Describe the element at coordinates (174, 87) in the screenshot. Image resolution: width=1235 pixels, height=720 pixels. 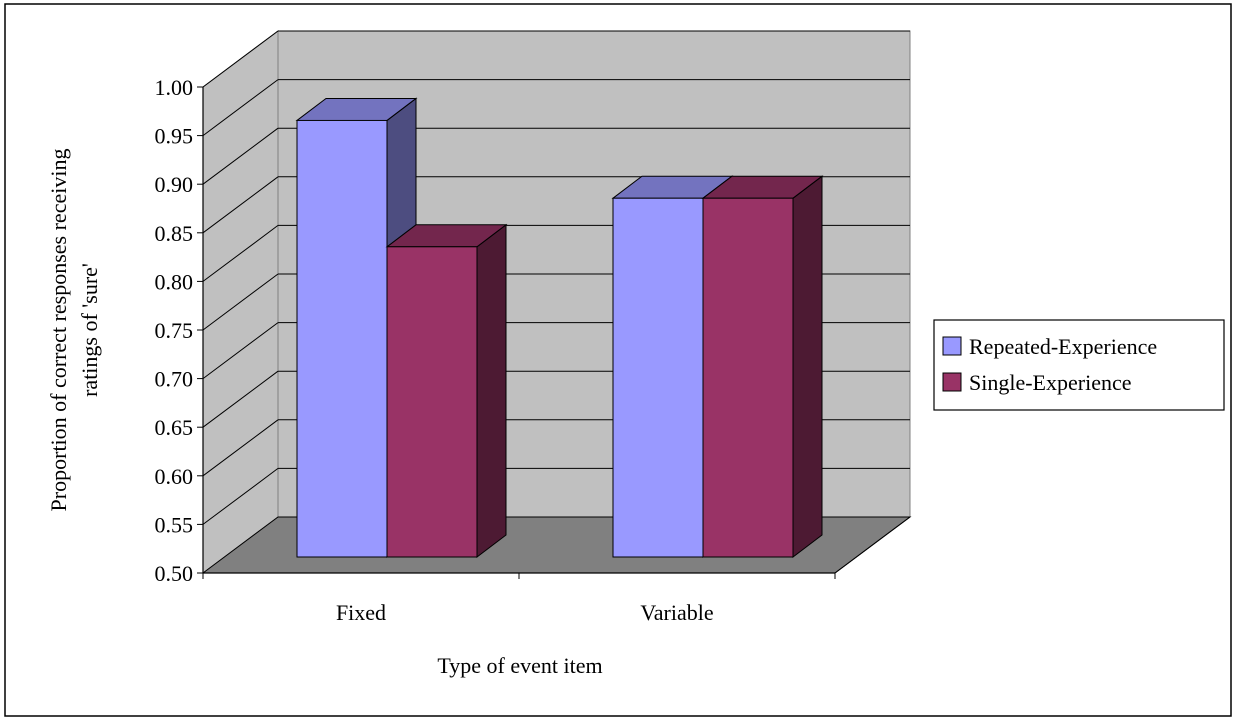
I see `y-tick-label: 1.00` at that location.